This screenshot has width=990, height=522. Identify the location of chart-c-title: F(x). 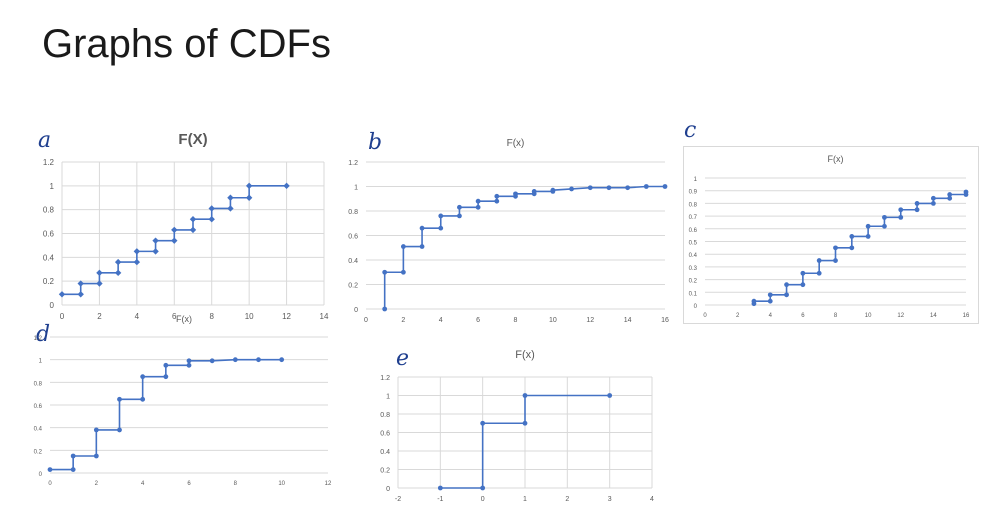
(836, 159).